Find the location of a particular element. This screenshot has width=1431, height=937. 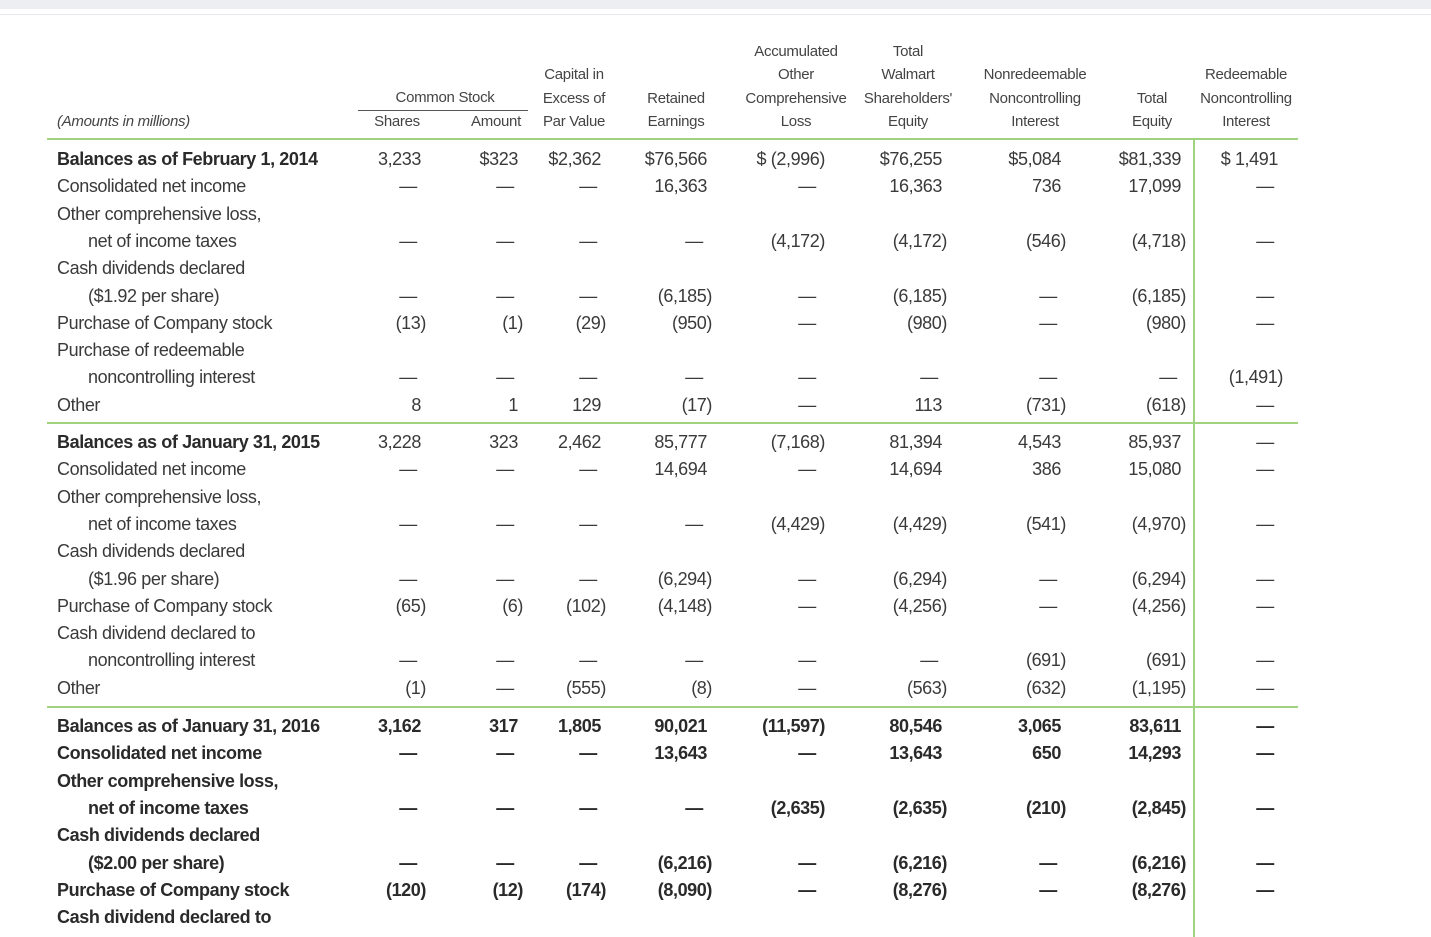

cell: $2,362 is located at coordinates (574, 159).